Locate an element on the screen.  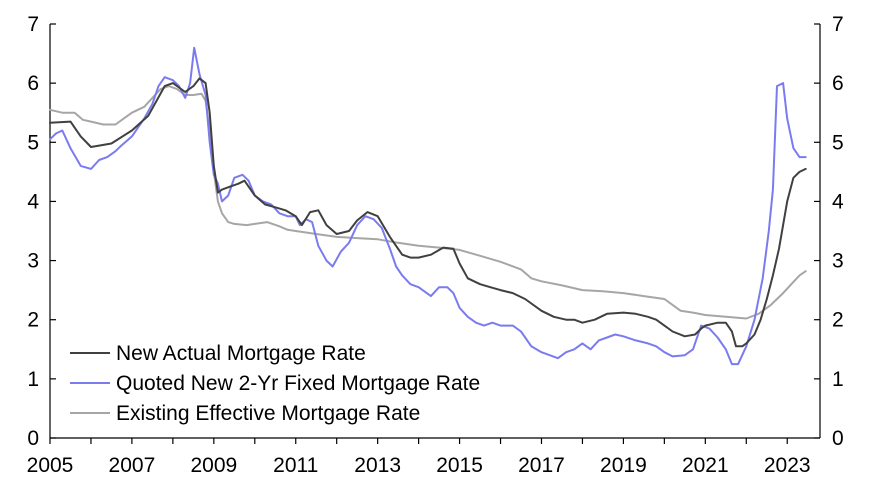
y-tick-label-right: 5 is located at coordinates (838, 142).